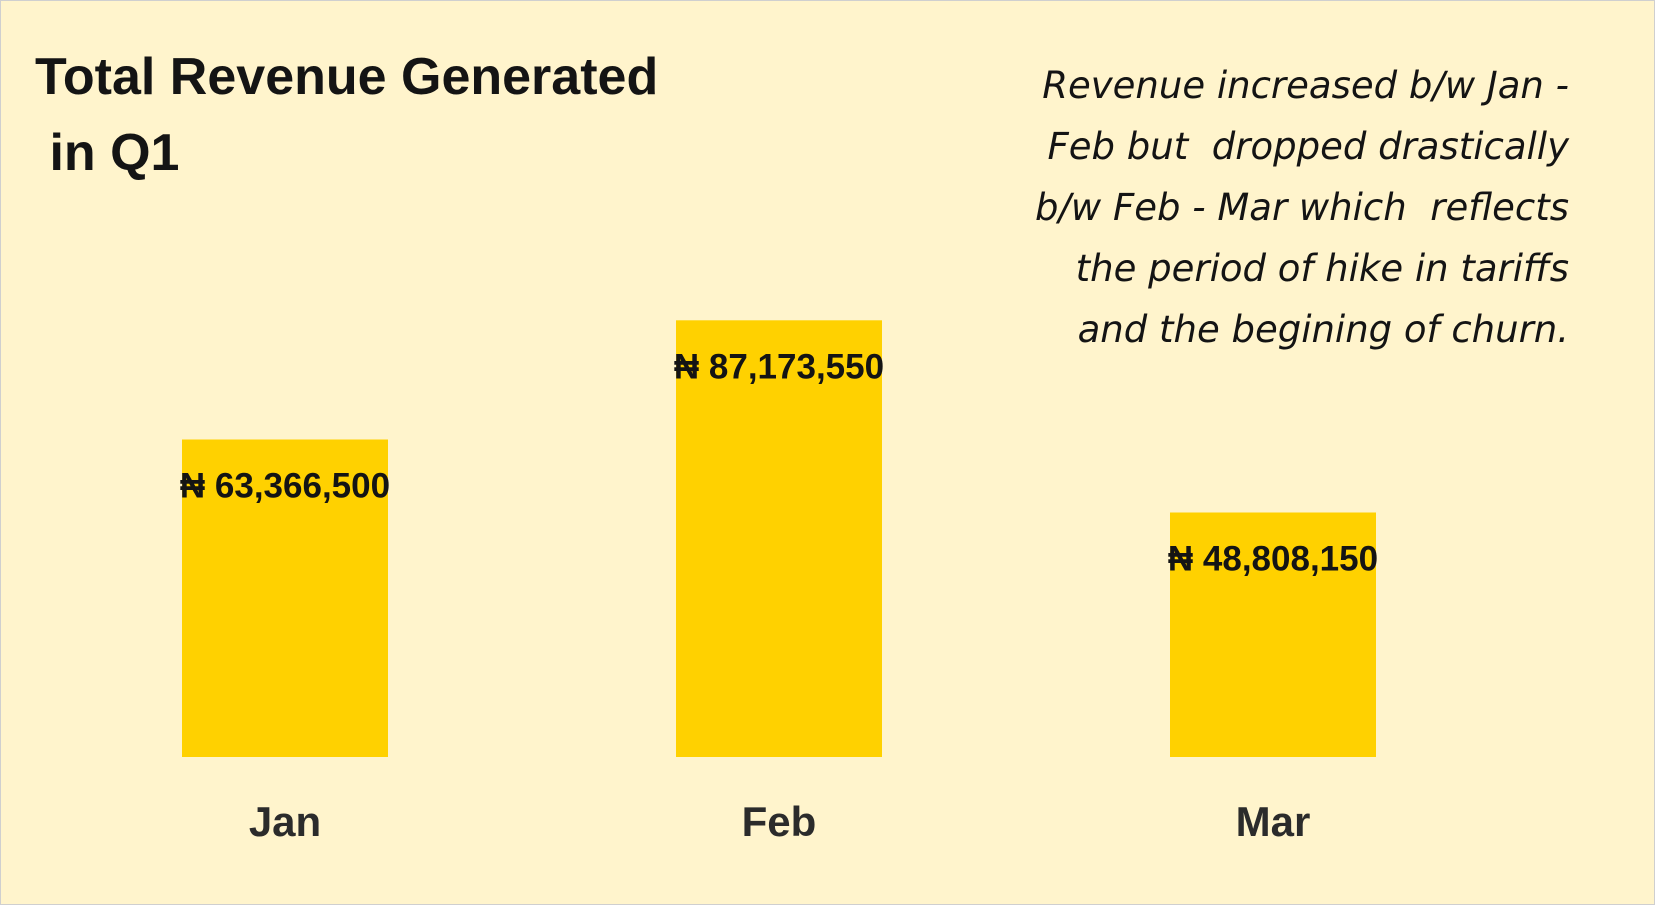  Describe the element at coordinates (1301, 207) in the screenshot. I see `annotation-line-3: b/w Feb - Mar which reflects` at that location.